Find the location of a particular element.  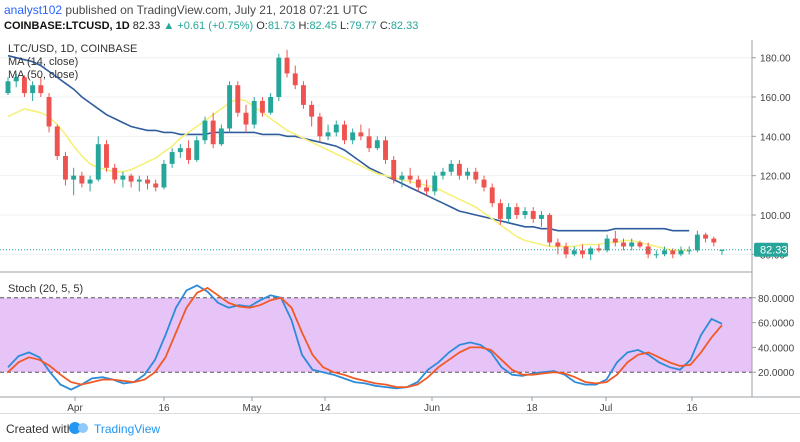

time-tick-label: 14 is located at coordinates (325, 408).